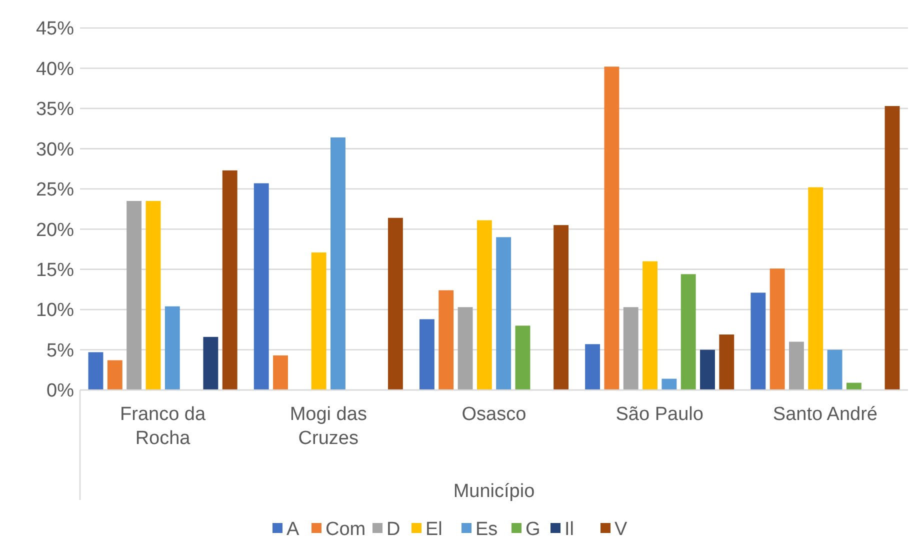  Describe the element at coordinates (660, 414) in the screenshot. I see `x-tick-label: São Paulo` at that location.